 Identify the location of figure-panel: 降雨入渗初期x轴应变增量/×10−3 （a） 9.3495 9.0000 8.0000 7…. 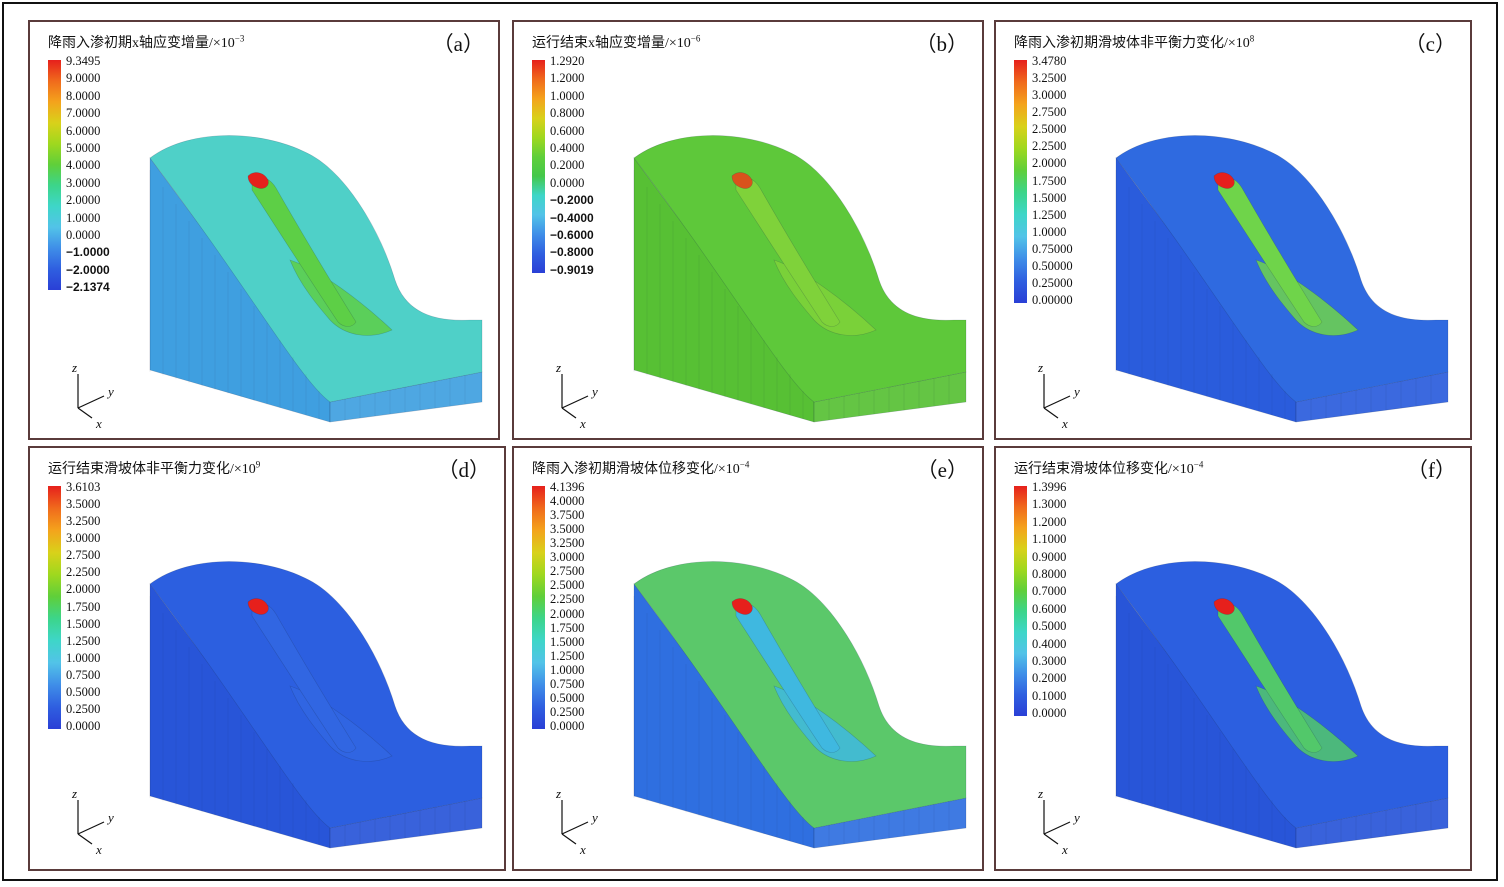
(264, 230).